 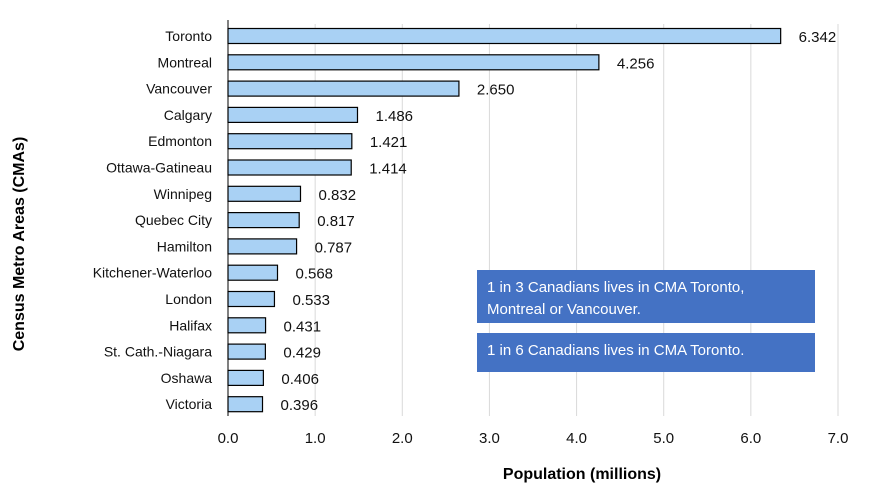 What do you see at coordinates (19, 244) in the screenshot?
I see `y-axis-title: Census Metro Areas (CMAs)` at bounding box center [19, 244].